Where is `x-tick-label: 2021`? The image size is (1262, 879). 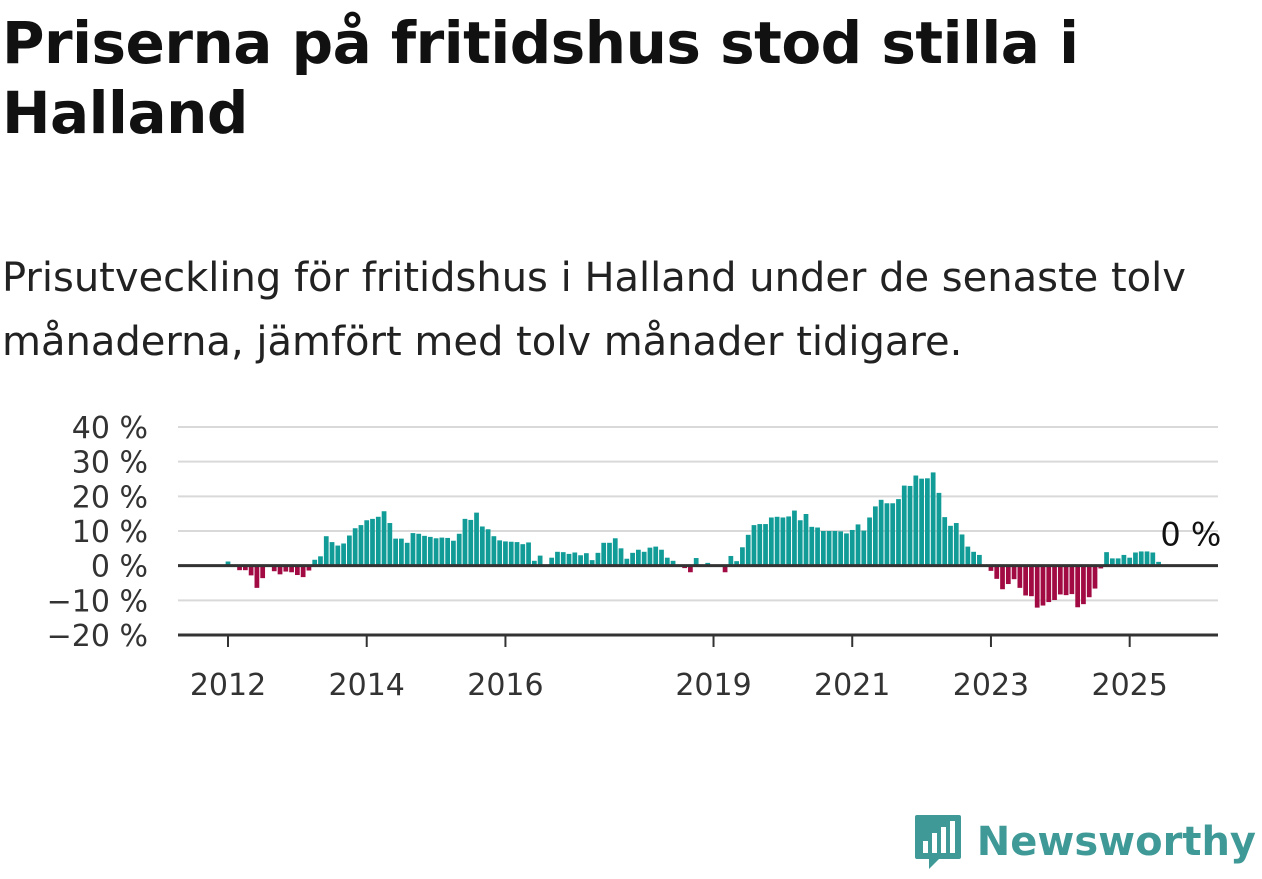 x-tick-label: 2021 is located at coordinates (852, 685).